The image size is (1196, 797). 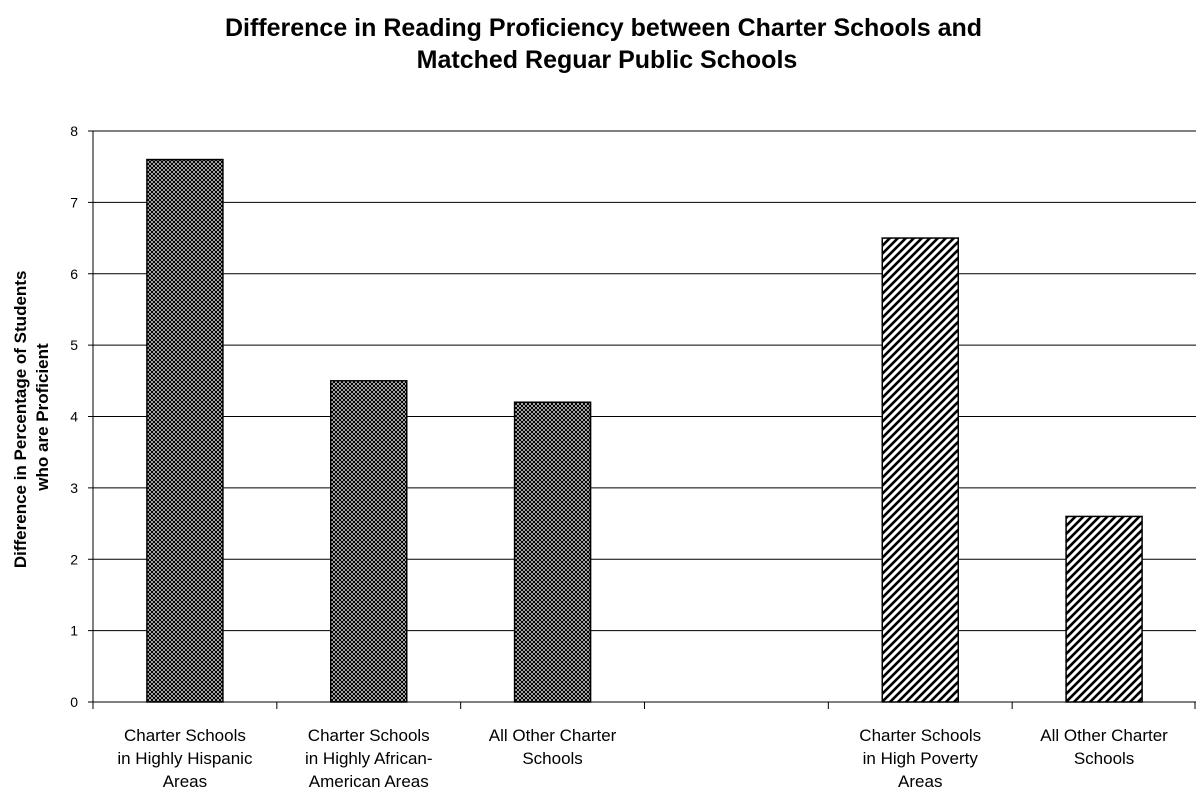 I want to click on y-tick-label: 2, so click(x=74, y=559).